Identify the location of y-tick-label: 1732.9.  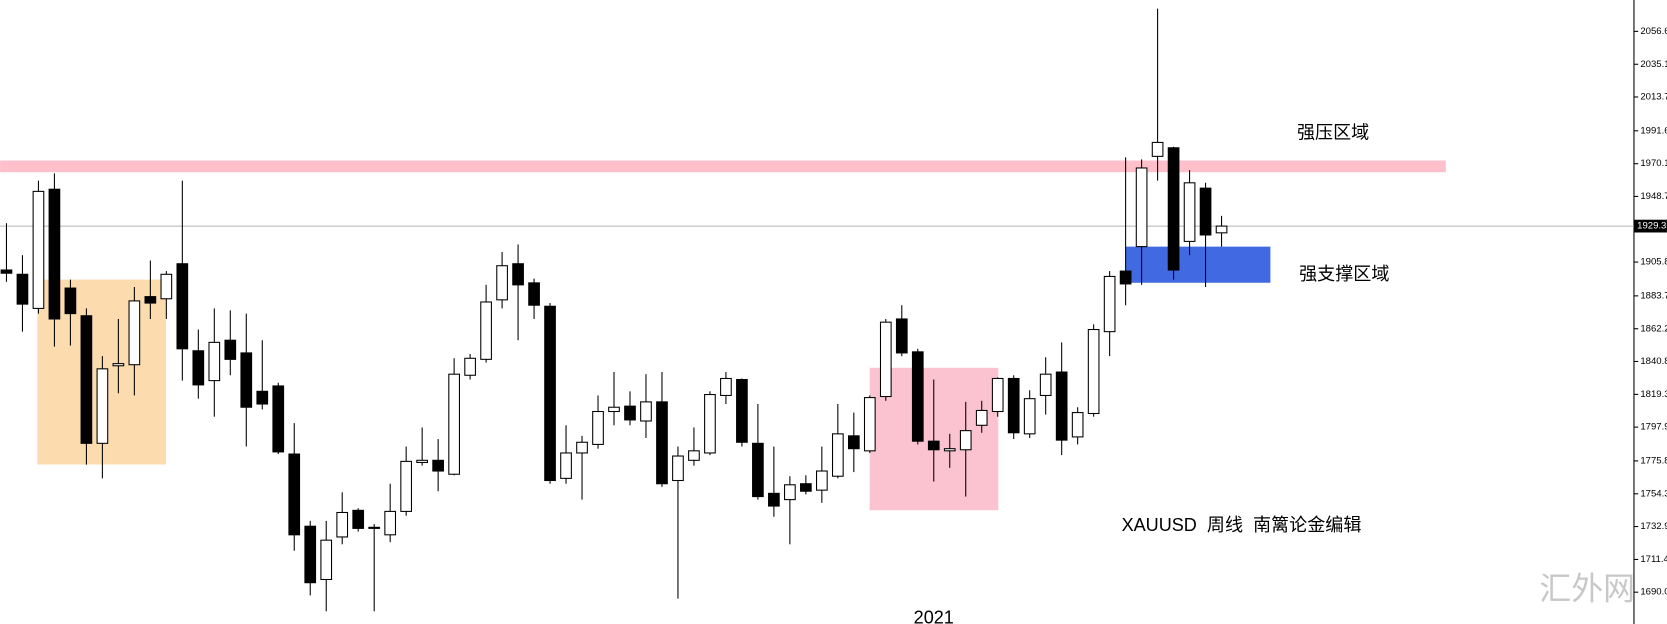
(1653, 526).